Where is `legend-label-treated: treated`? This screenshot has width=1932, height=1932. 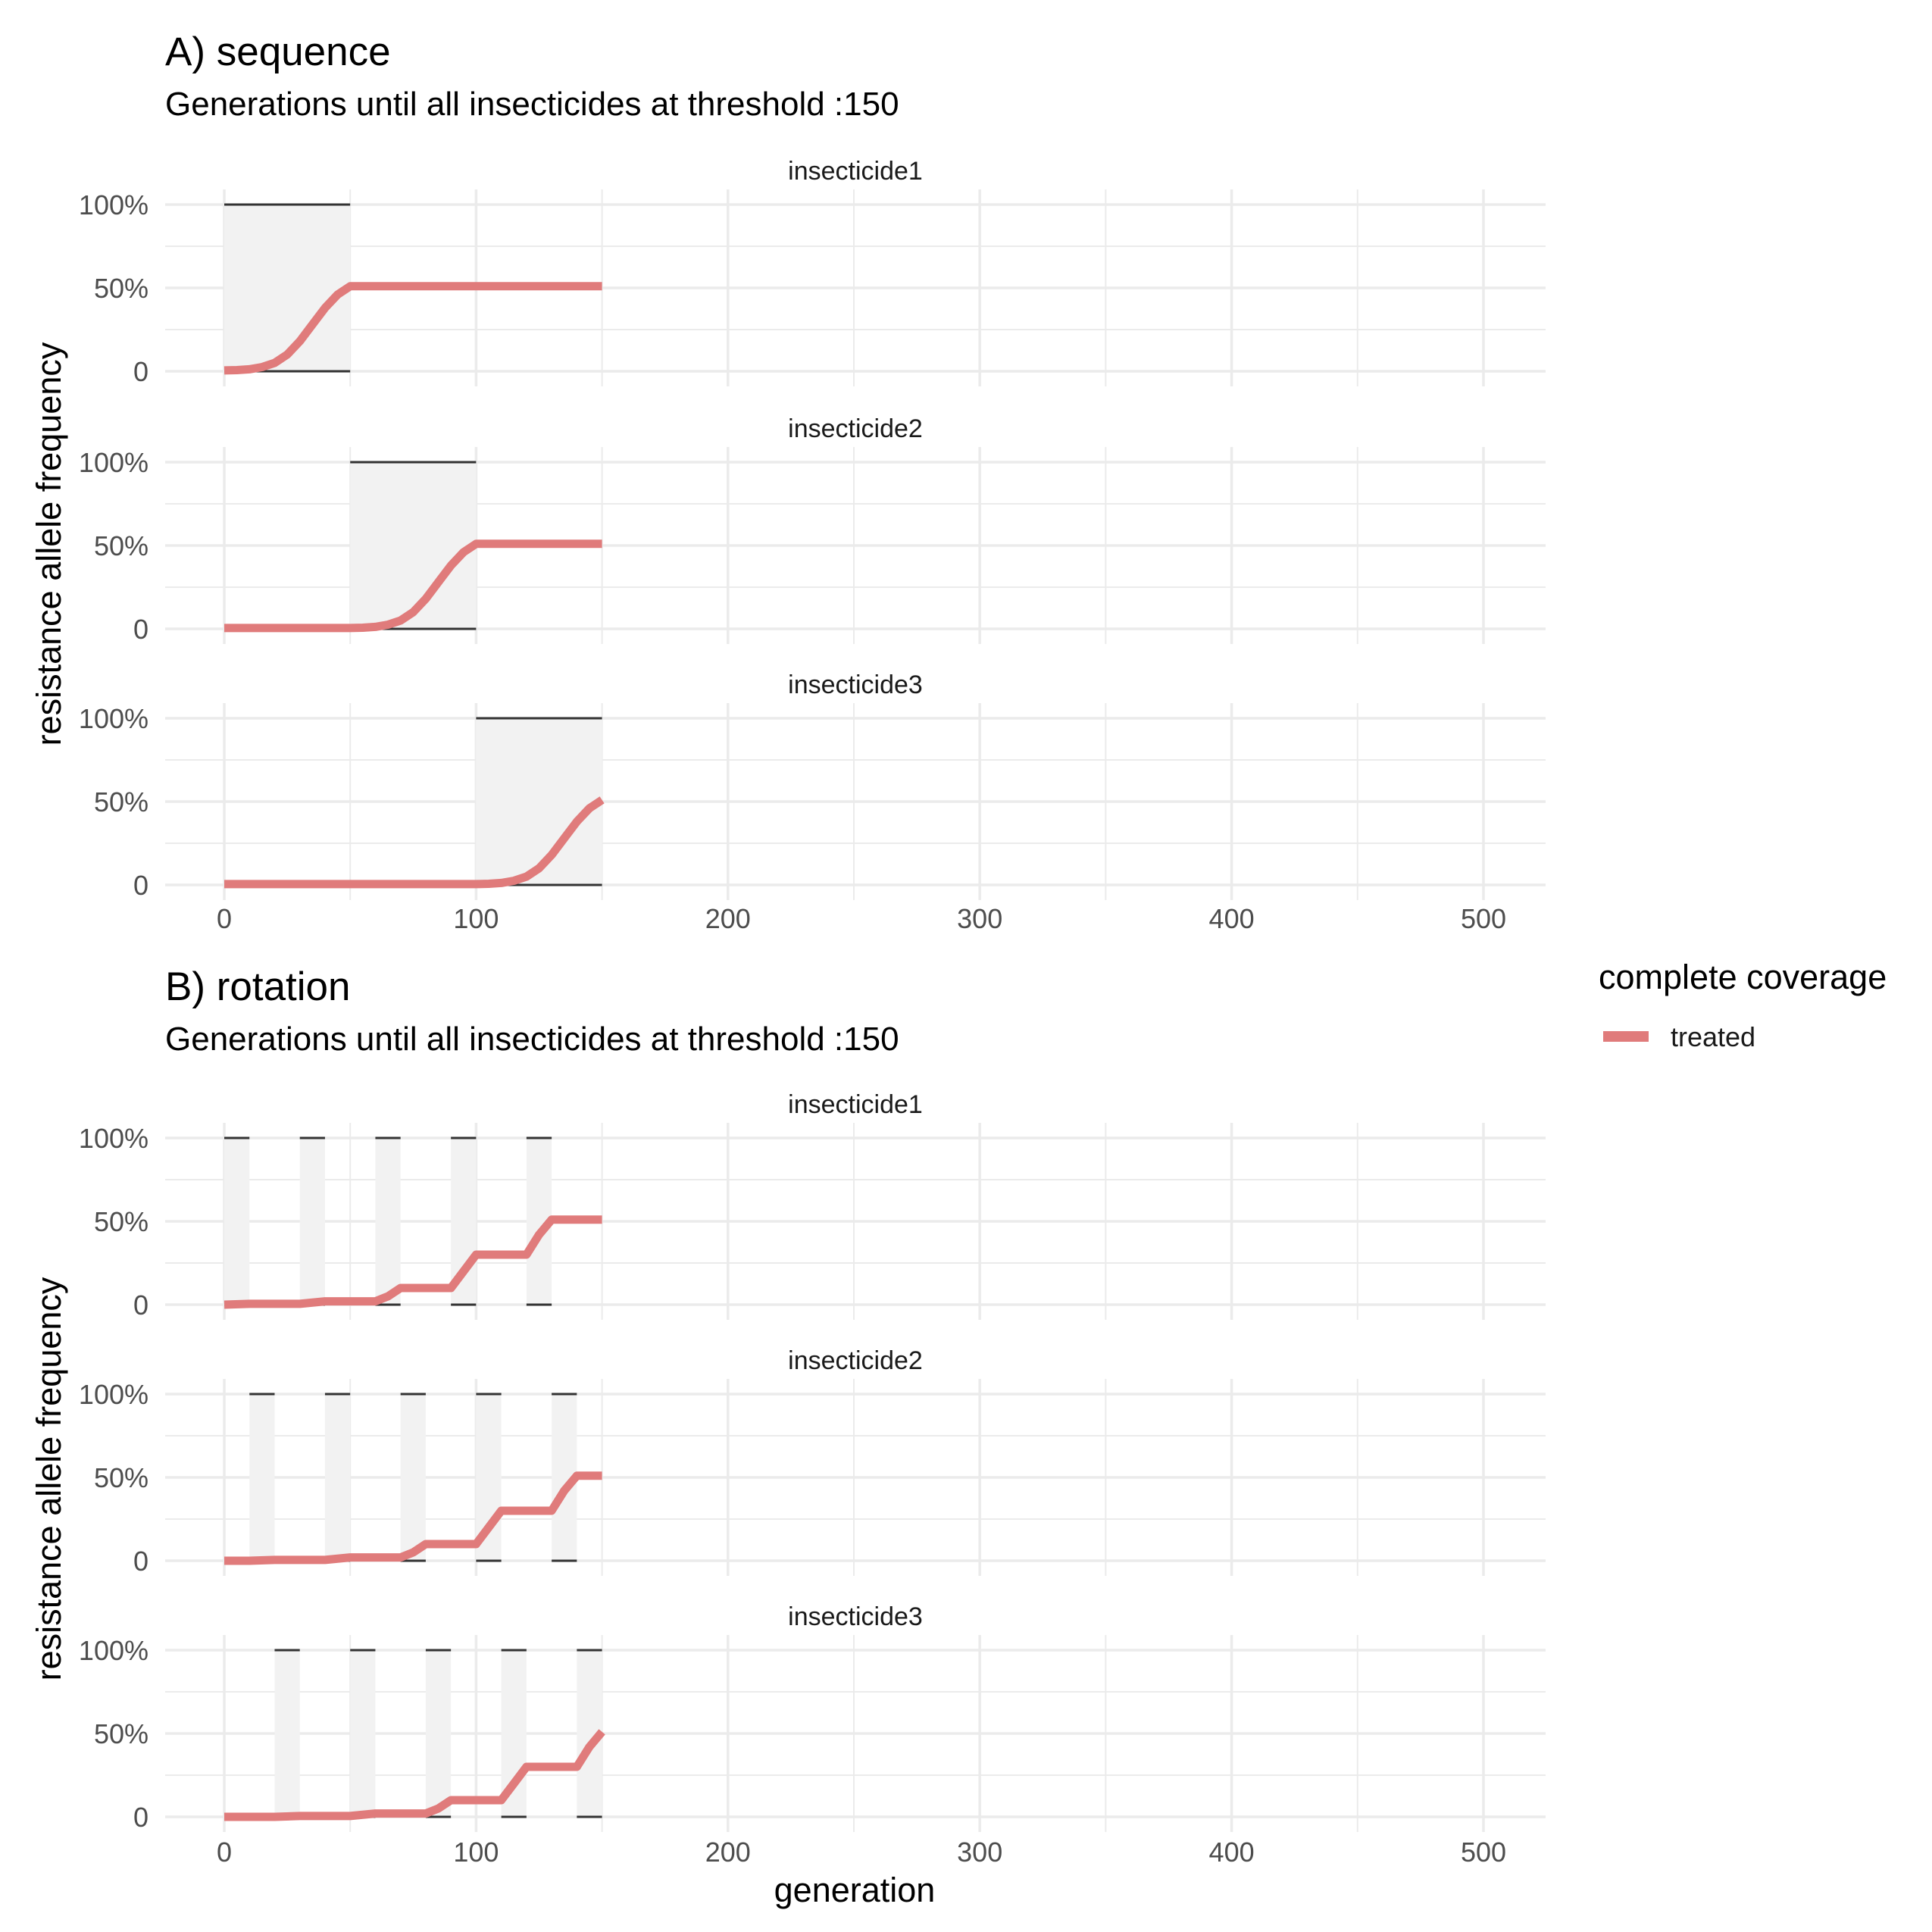 legend-label-treated: treated is located at coordinates (1713, 1036).